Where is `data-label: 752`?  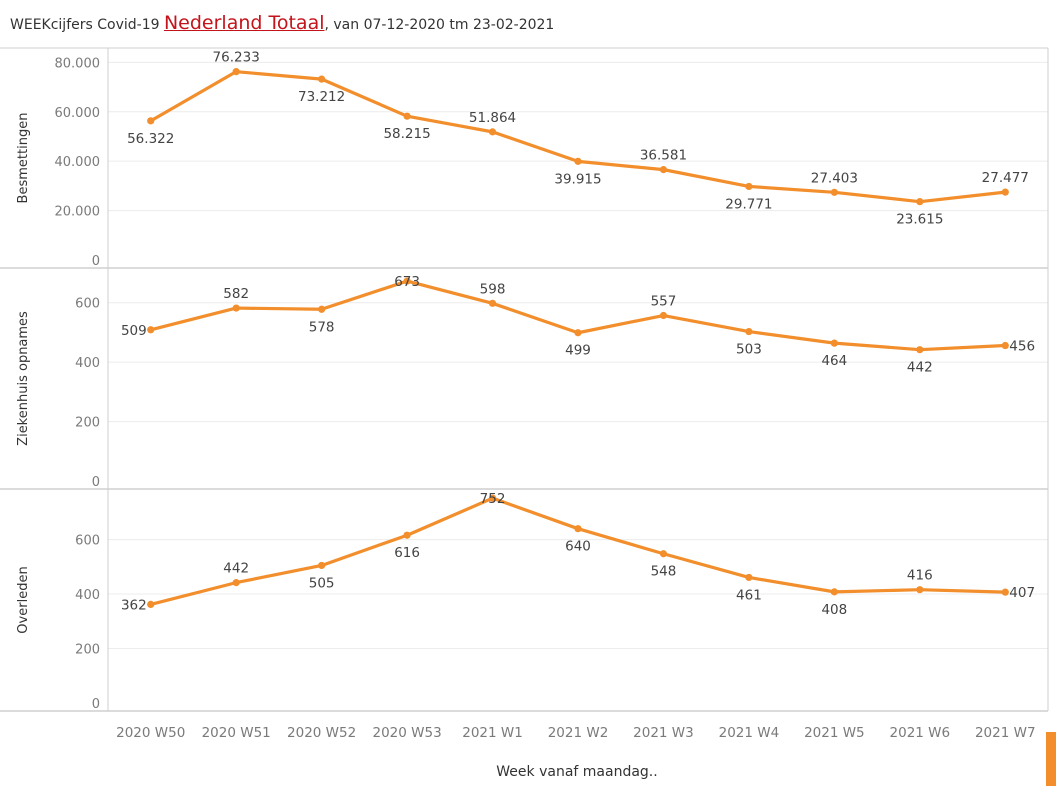 data-label: 752 is located at coordinates (493, 499).